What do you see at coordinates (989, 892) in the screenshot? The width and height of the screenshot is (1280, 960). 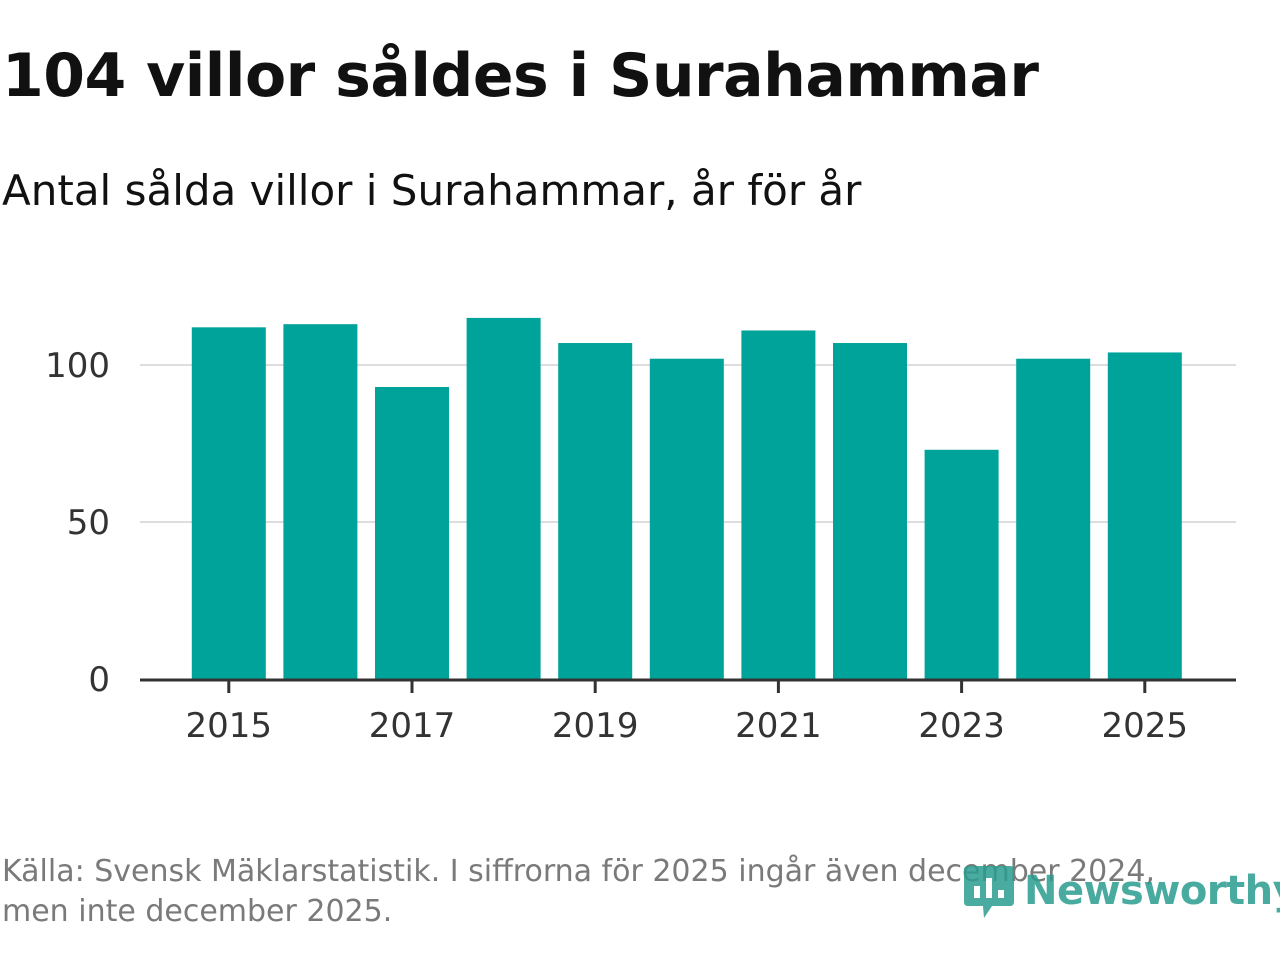 I see `newsworthy-logo-icon` at bounding box center [989, 892].